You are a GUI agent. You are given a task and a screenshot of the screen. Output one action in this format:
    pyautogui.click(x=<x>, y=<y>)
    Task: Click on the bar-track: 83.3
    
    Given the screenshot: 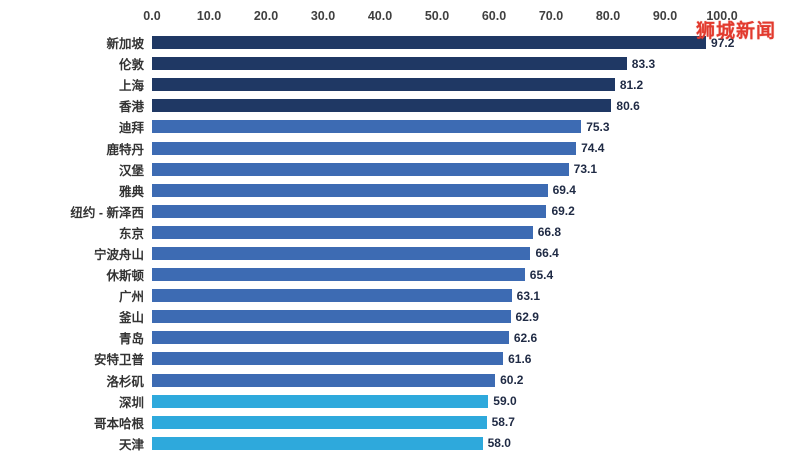 What is the action you would take?
    pyautogui.click(x=437, y=63)
    